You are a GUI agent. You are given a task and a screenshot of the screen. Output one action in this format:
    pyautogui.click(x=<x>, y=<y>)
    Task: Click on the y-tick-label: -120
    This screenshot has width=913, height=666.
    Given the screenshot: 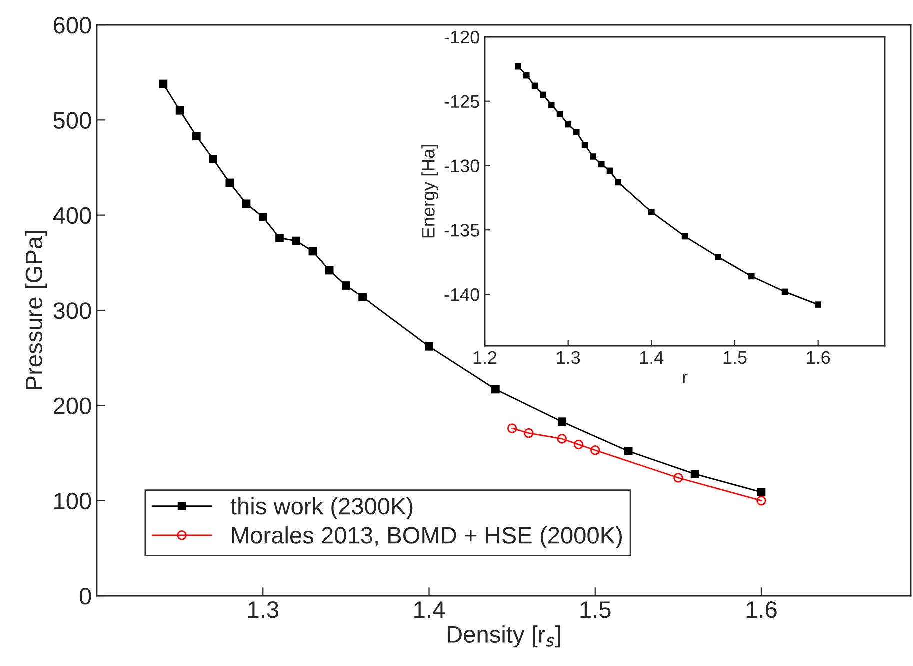 What is the action you would take?
    pyautogui.click(x=462, y=37)
    